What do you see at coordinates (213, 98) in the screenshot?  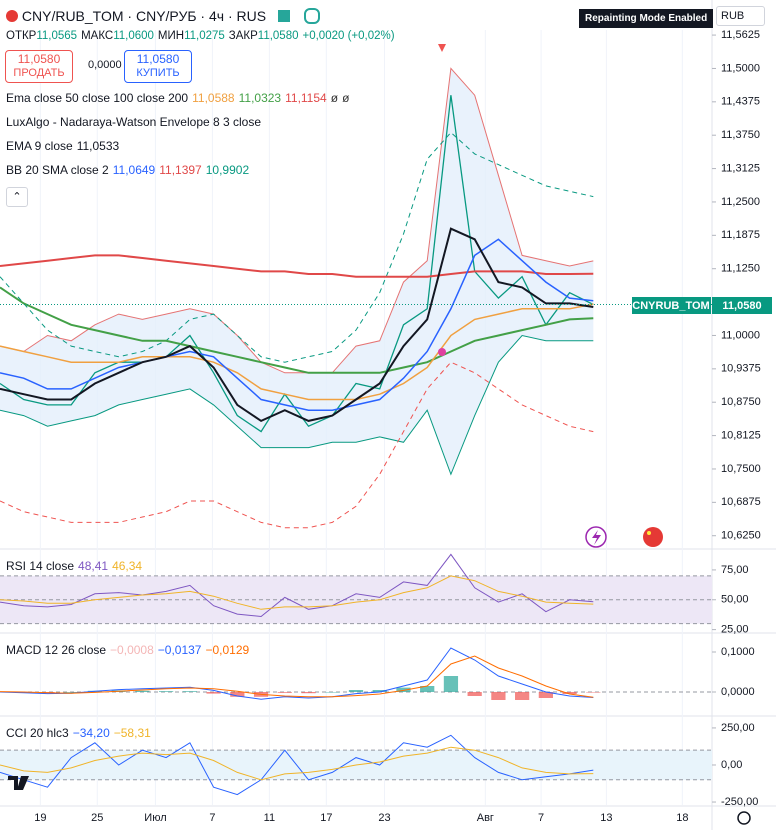 I see `legend-value: 11,0588` at bounding box center [213, 98].